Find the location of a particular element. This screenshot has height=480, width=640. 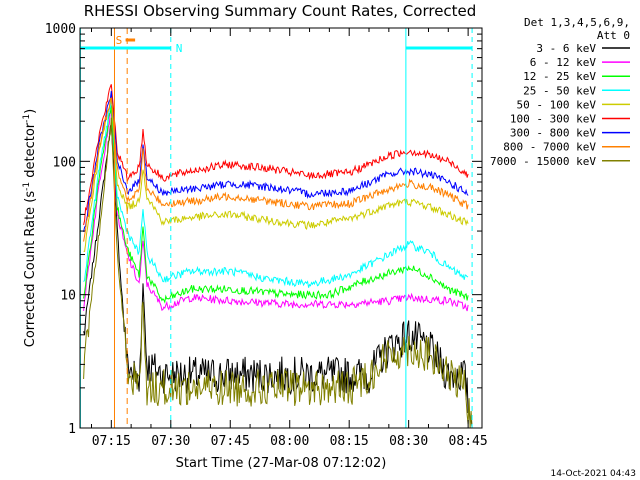

legend-label: 6 - 12 keV is located at coordinates (563, 62).